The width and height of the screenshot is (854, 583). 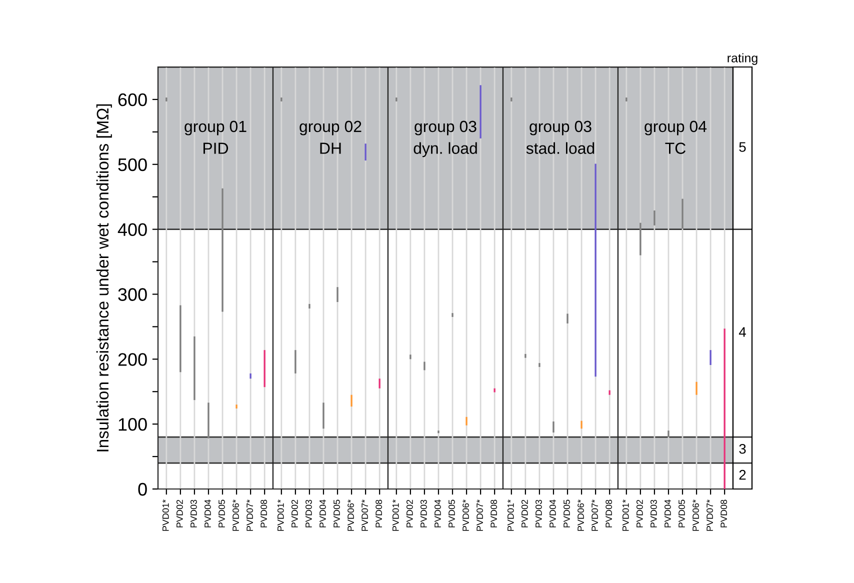 What do you see at coordinates (742, 332) in the screenshot?
I see `text: 4` at bounding box center [742, 332].